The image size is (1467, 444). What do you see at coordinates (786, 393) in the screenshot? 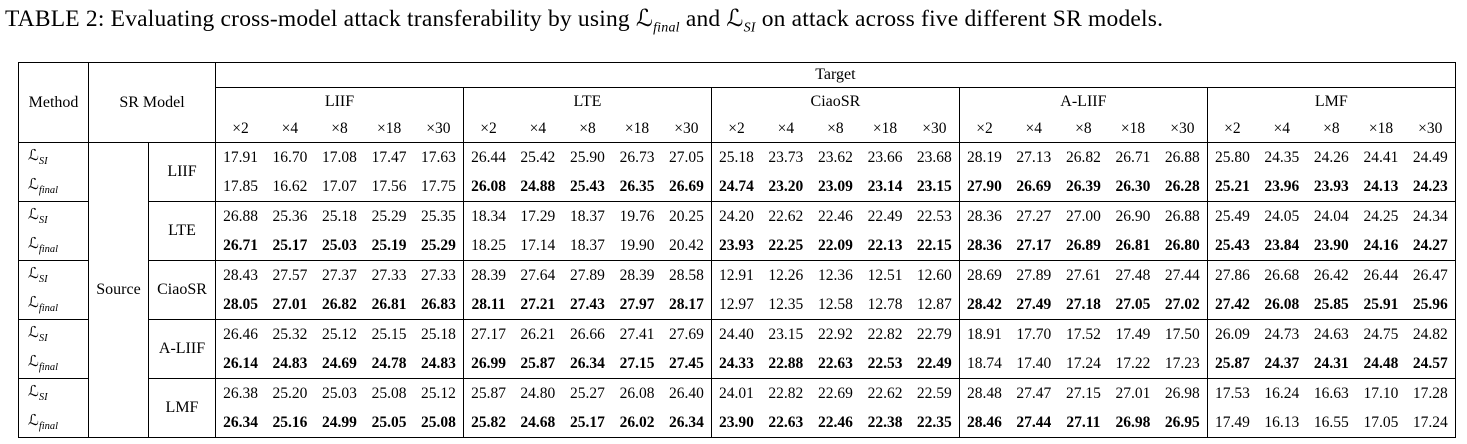
I see `psnr-cell: 22.82` at bounding box center [786, 393].